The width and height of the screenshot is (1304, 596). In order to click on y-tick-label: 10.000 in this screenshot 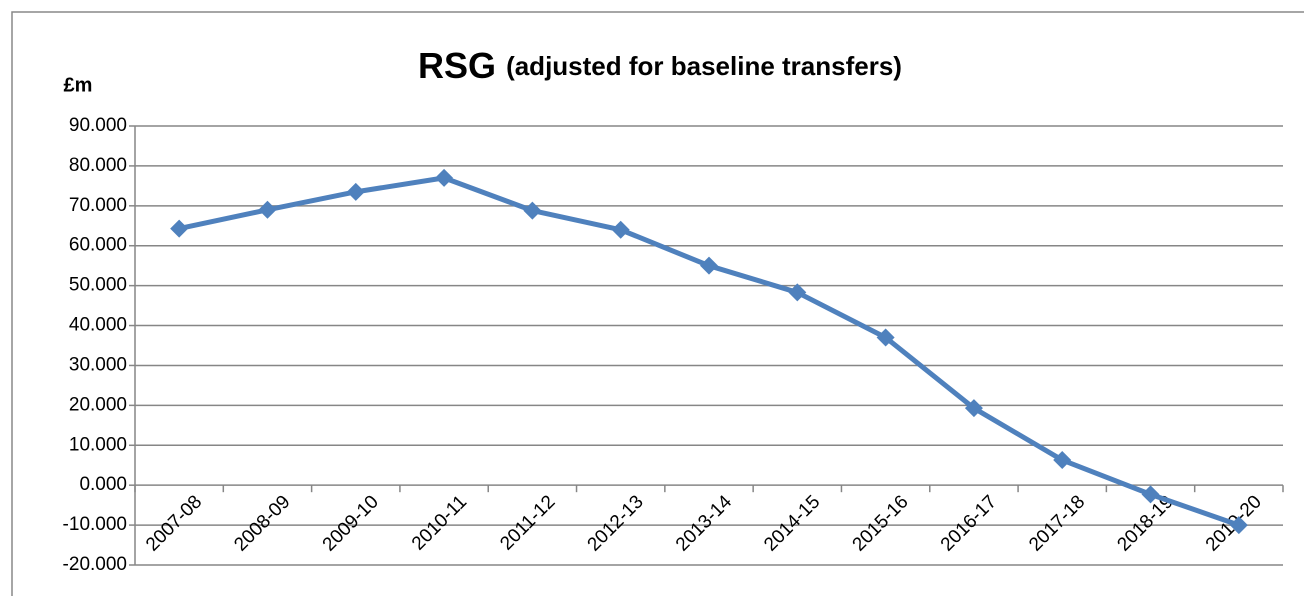, I will do `click(98, 444)`.